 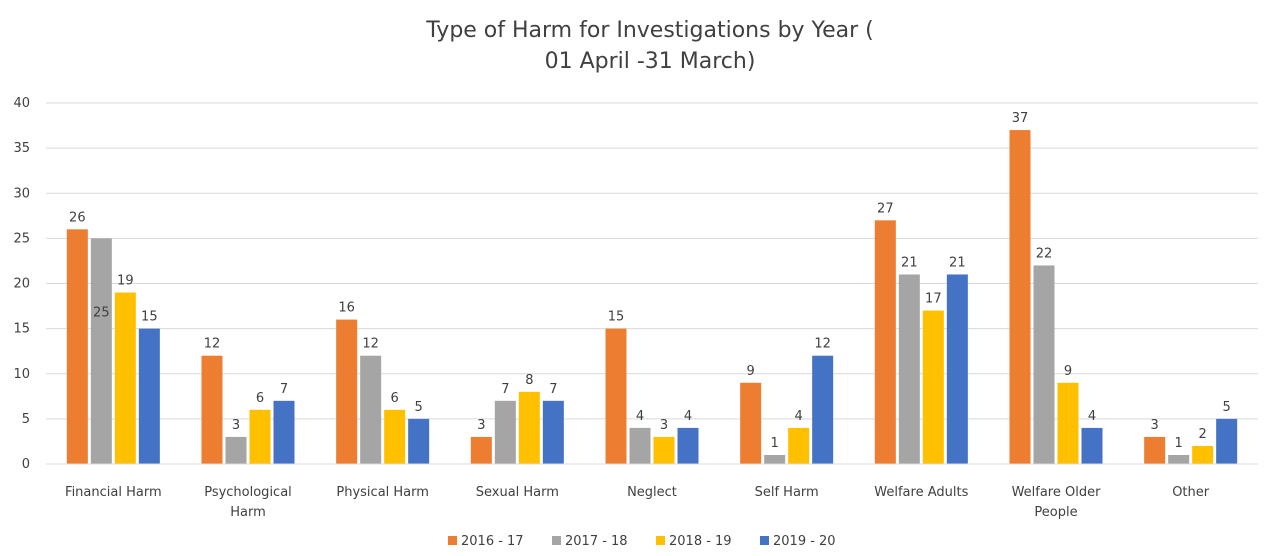 What do you see at coordinates (21, 374) in the screenshot?
I see `y-tick-label: 10` at bounding box center [21, 374].